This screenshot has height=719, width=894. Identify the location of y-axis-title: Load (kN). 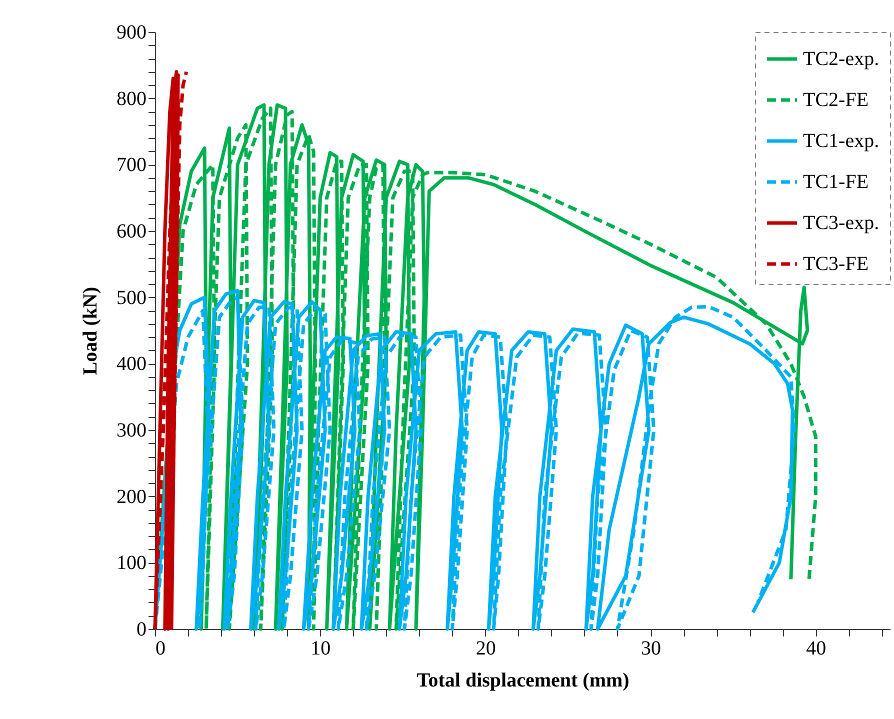
(91, 331).